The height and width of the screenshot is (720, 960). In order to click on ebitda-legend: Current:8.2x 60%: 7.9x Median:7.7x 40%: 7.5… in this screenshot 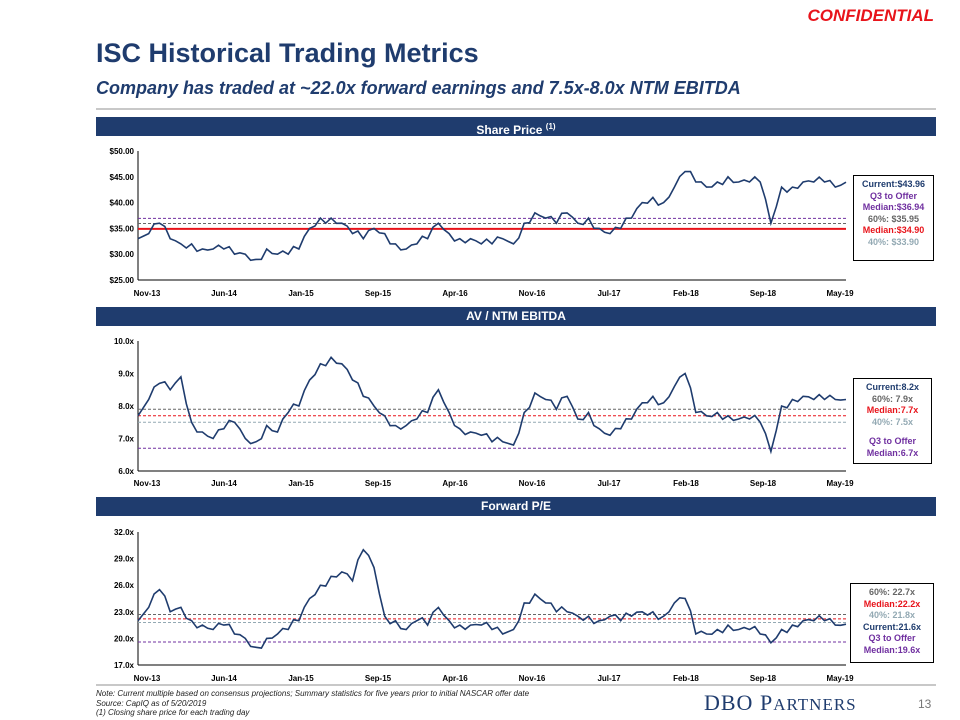, I will do `click(892, 421)`.